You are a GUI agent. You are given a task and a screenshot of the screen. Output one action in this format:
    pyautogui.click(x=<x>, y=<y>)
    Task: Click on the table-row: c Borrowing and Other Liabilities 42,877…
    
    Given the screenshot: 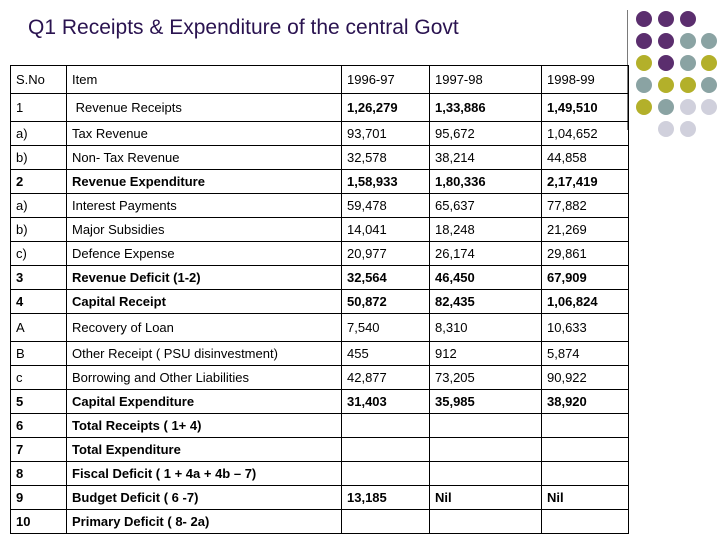 What is the action you would take?
    pyautogui.click(x=319, y=377)
    